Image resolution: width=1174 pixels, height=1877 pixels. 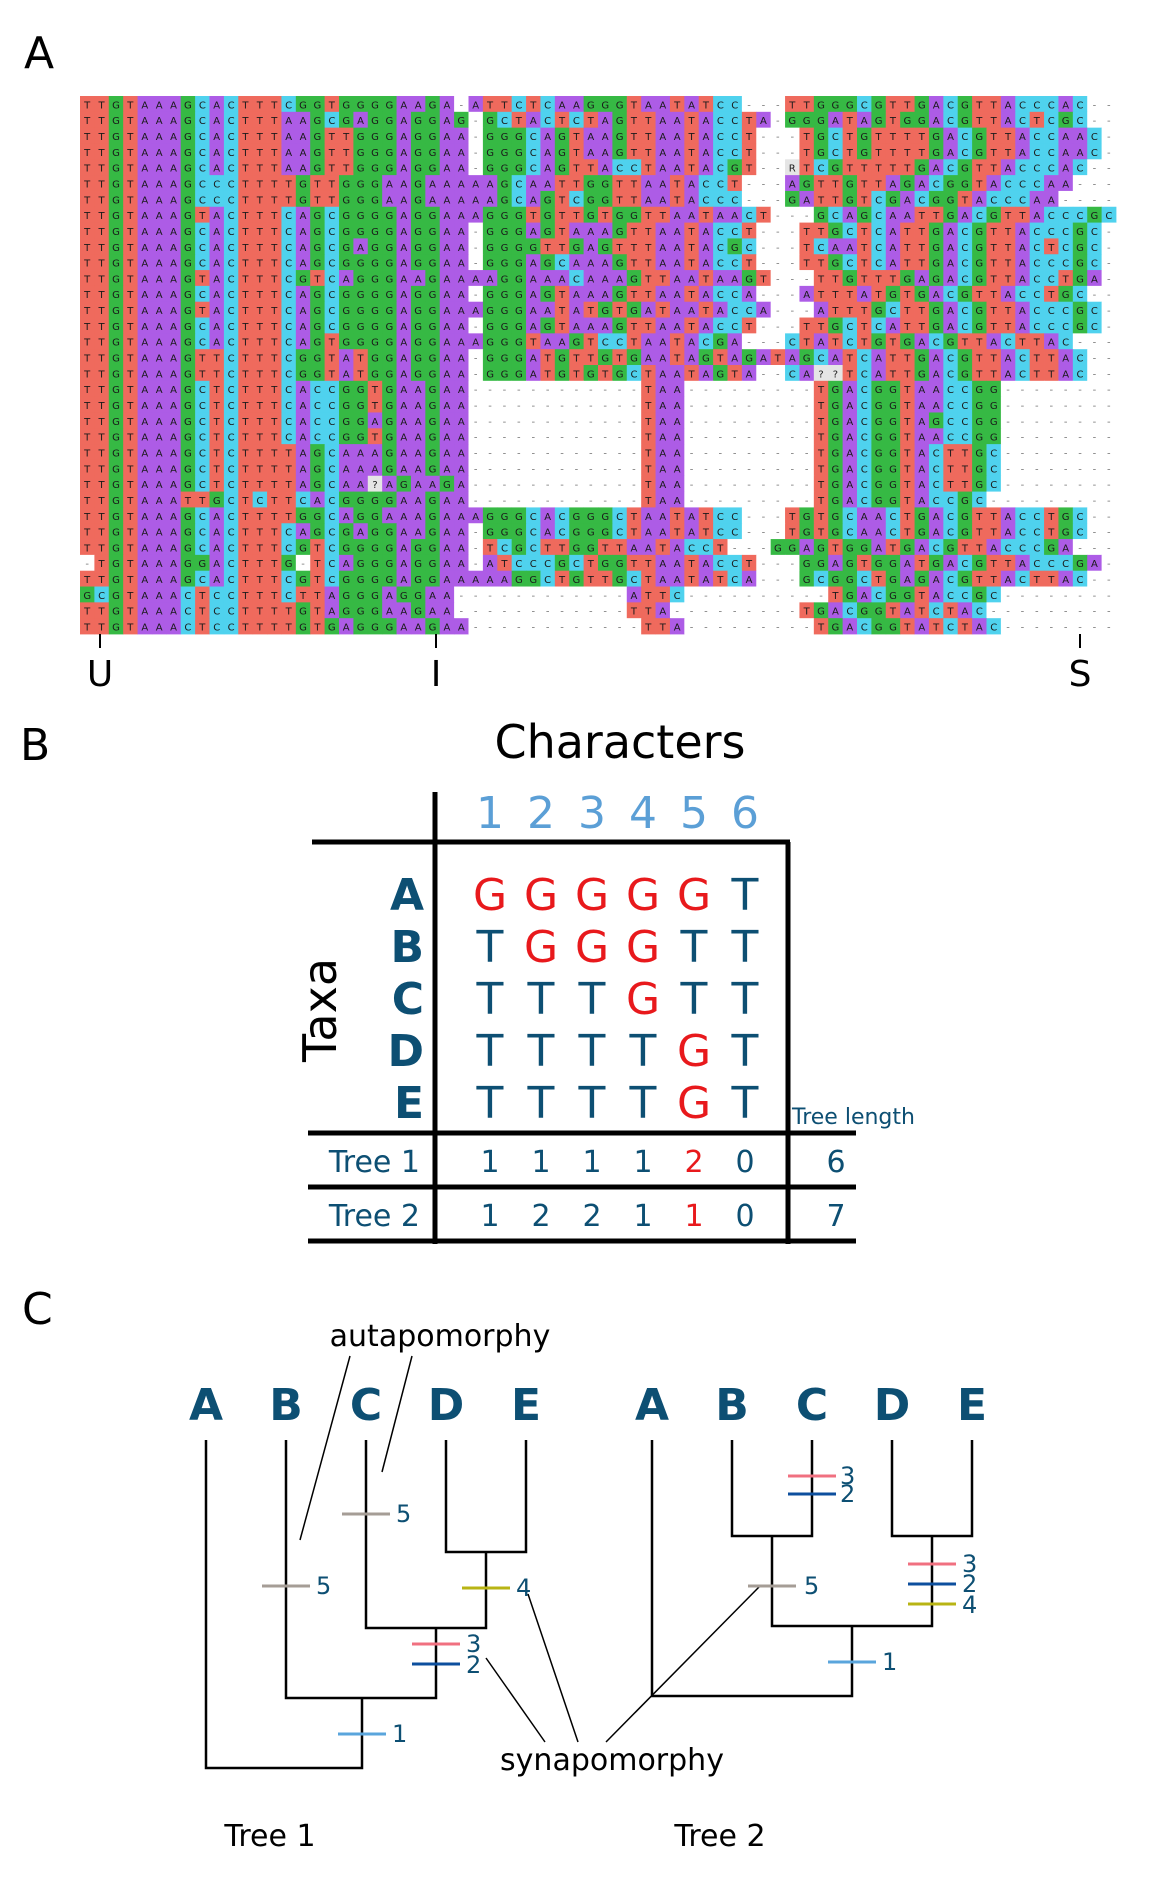 I want to click on step-cell: 1, so click(x=642, y=1216).